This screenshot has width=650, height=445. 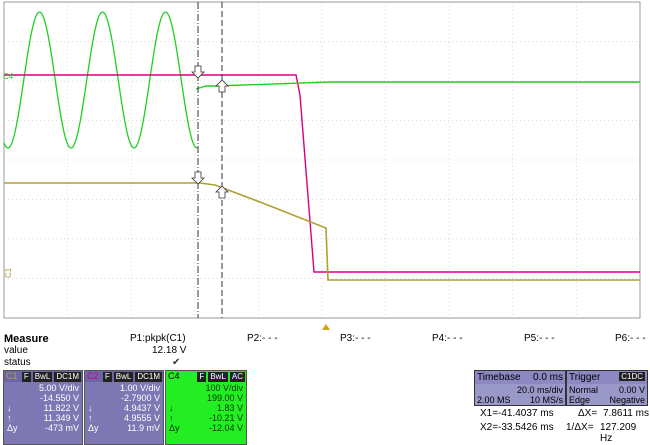 I want to click on timebase-label: Timebase, so click(x=499, y=377).